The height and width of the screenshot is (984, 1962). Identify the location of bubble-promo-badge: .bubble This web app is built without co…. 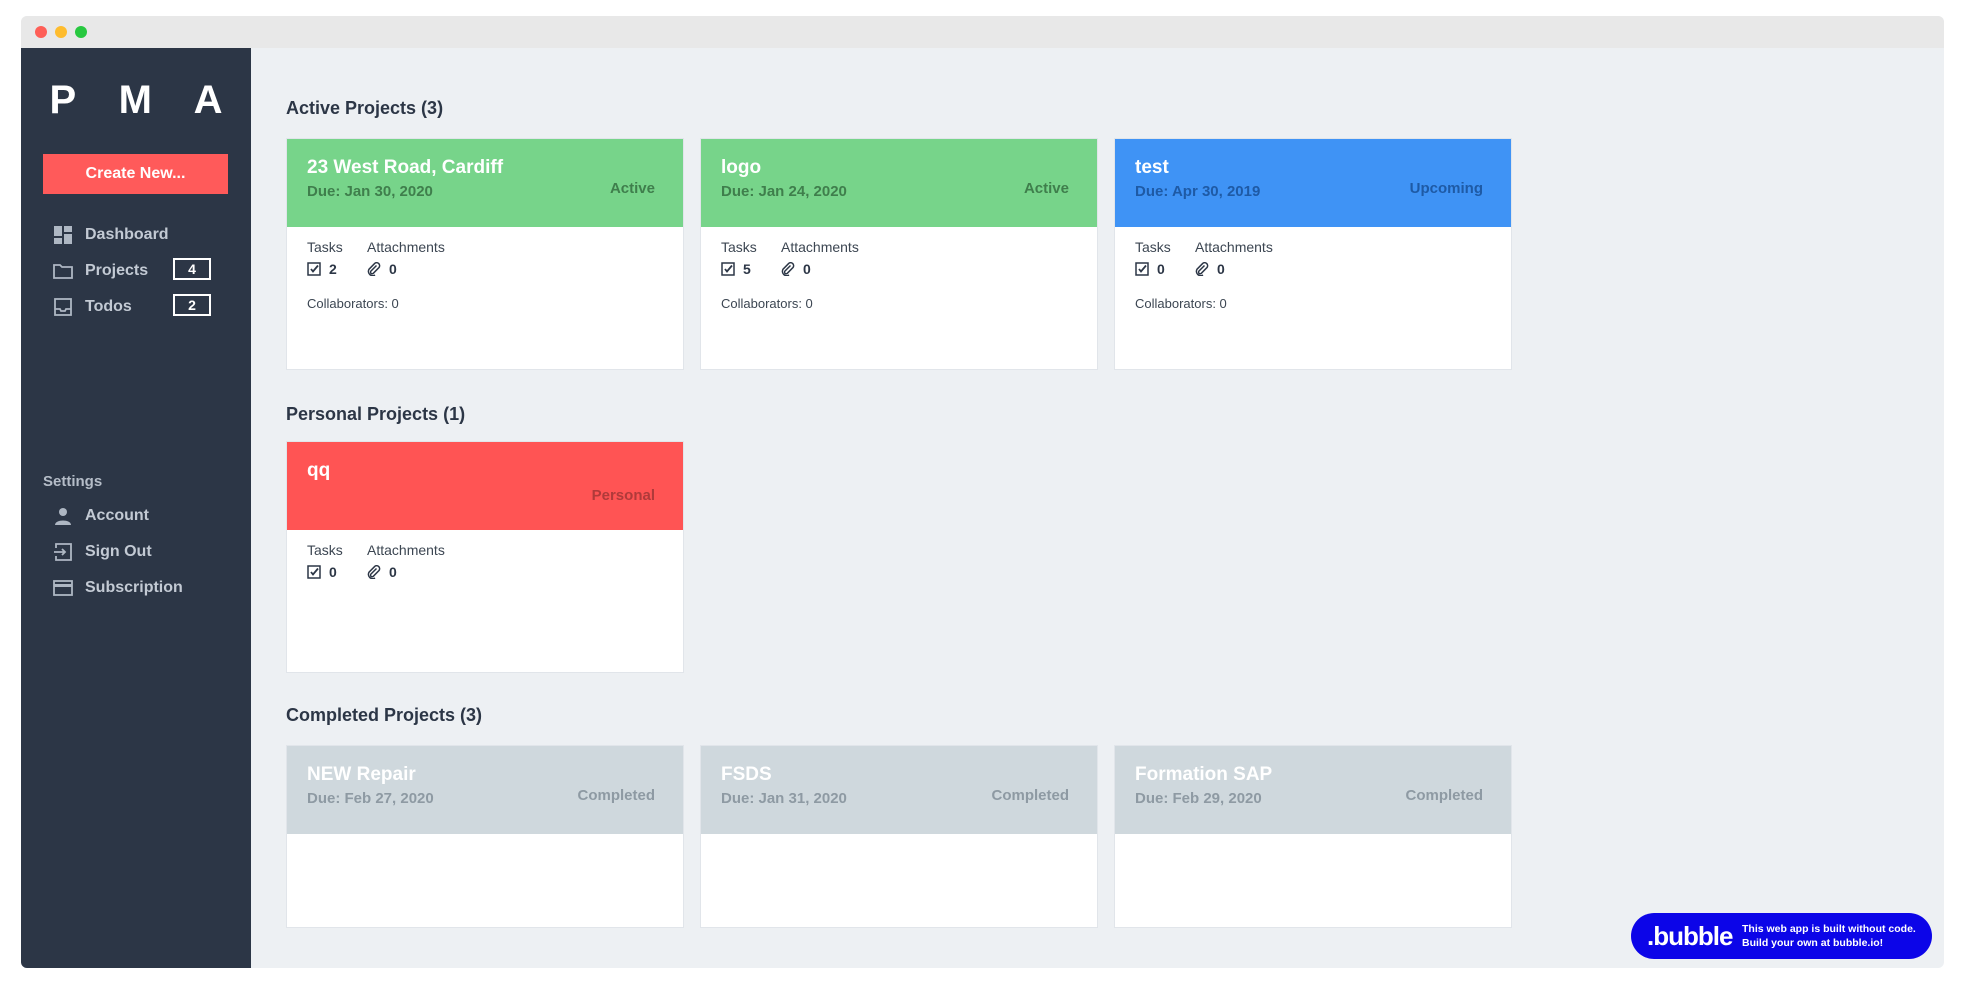
(1781, 936).